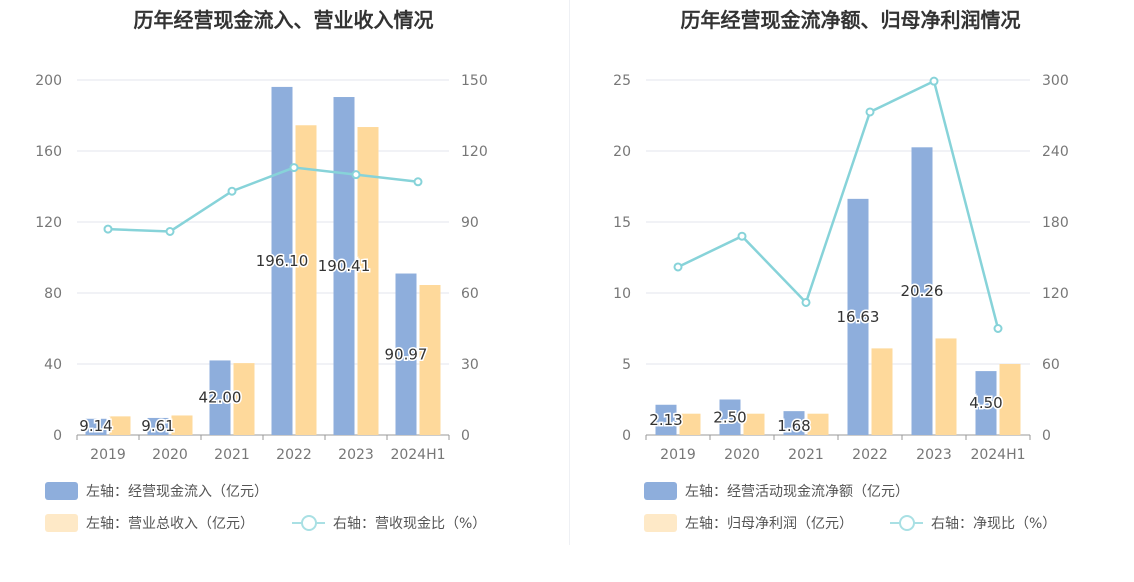  Describe the element at coordinates (985, 403) in the screenshot. I see `bar-data-label: 4.50` at that location.